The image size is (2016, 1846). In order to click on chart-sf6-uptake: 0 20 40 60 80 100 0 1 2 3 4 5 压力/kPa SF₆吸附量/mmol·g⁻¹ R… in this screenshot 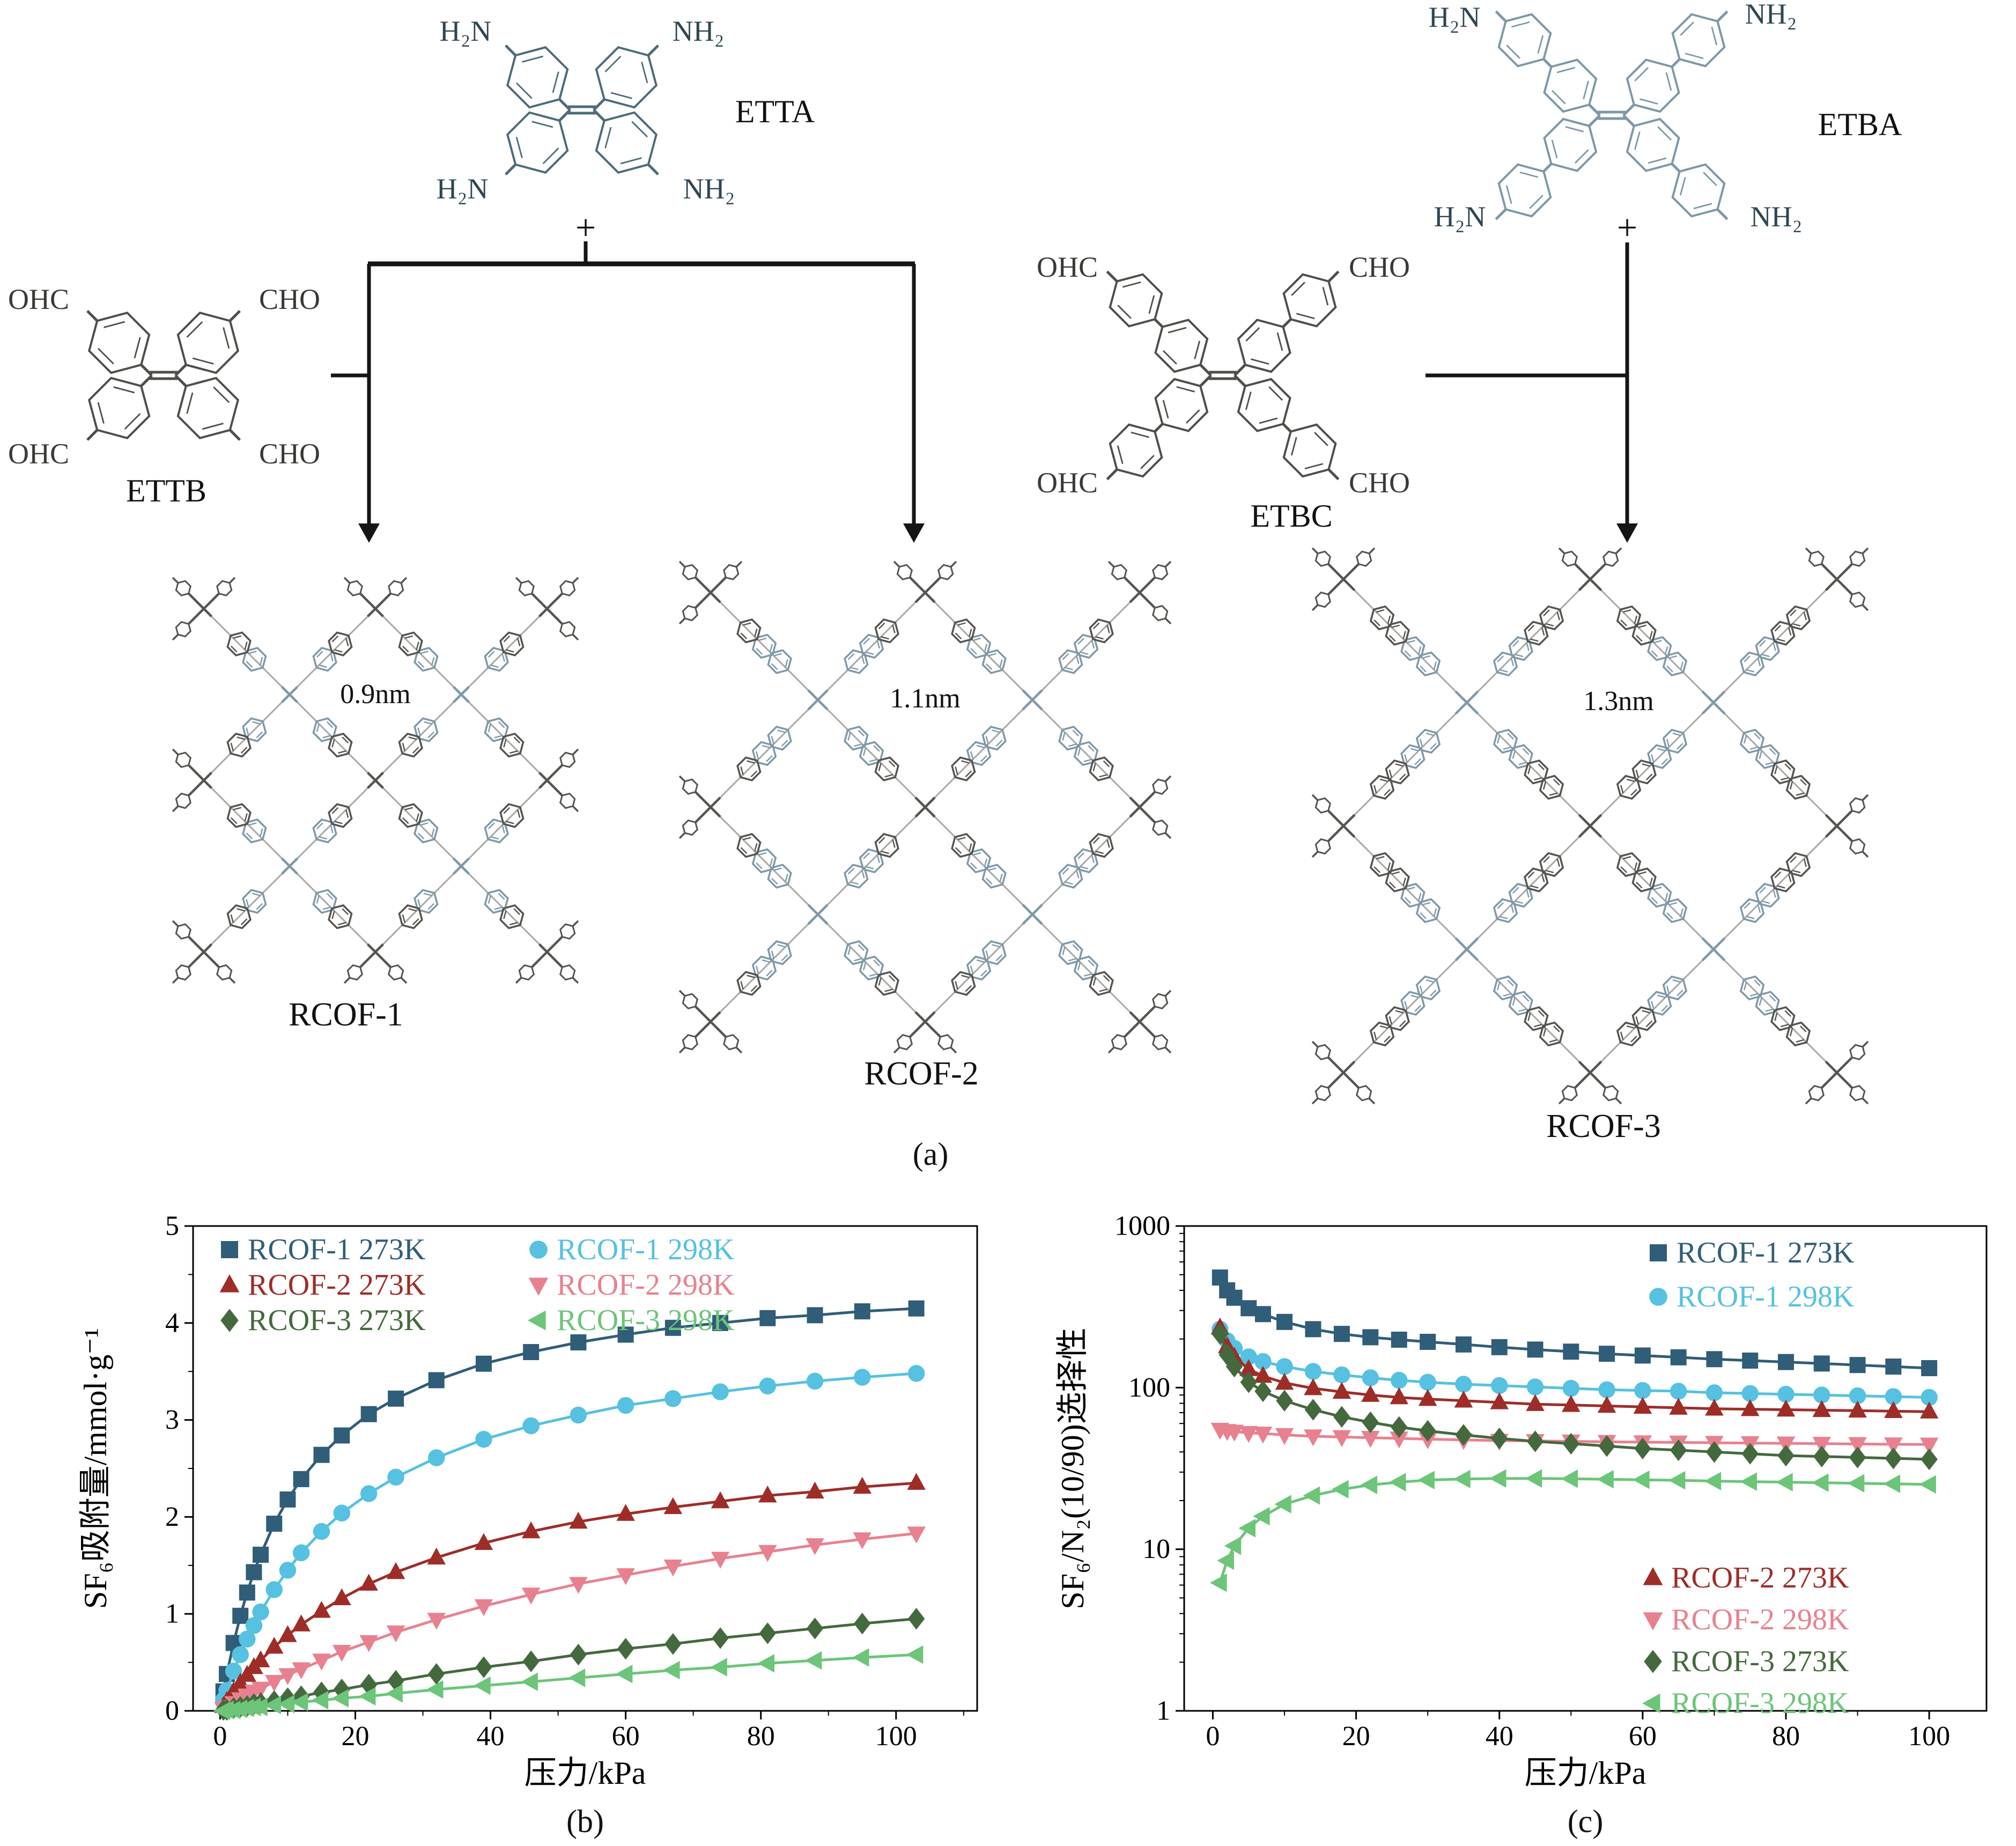, I will do `click(528, 1501)`.